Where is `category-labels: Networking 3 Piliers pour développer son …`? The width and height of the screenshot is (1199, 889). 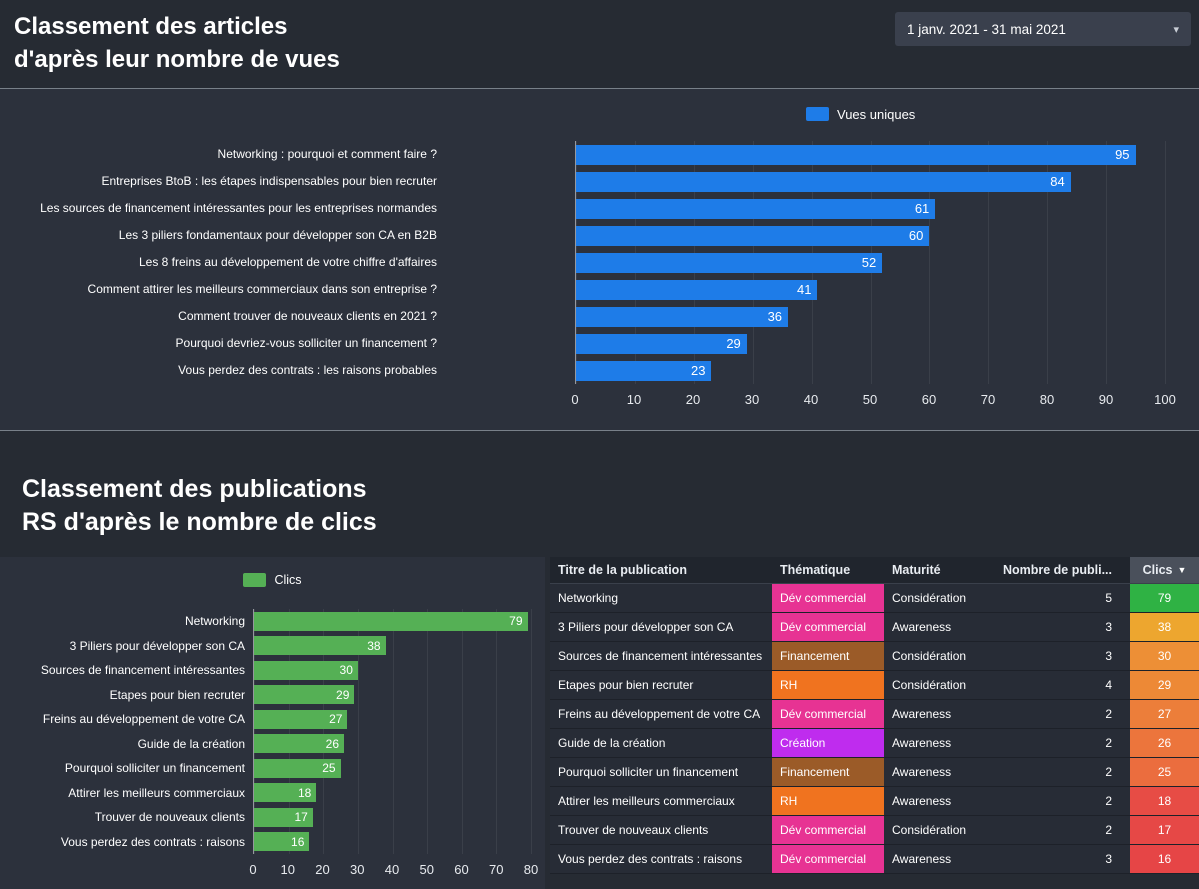
category-labels: Networking 3 Piliers pour développer son … is located at coordinates (126, 743).